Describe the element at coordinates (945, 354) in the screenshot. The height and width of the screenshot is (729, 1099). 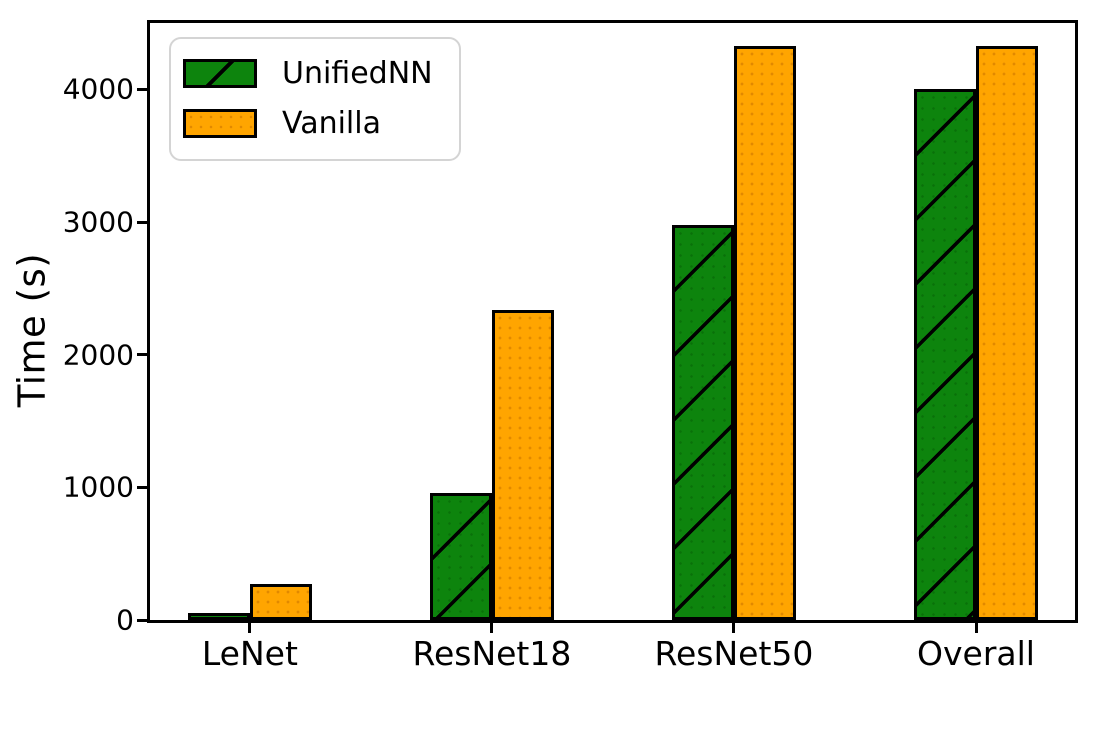
I see `bar-unifiednn-overall` at that location.